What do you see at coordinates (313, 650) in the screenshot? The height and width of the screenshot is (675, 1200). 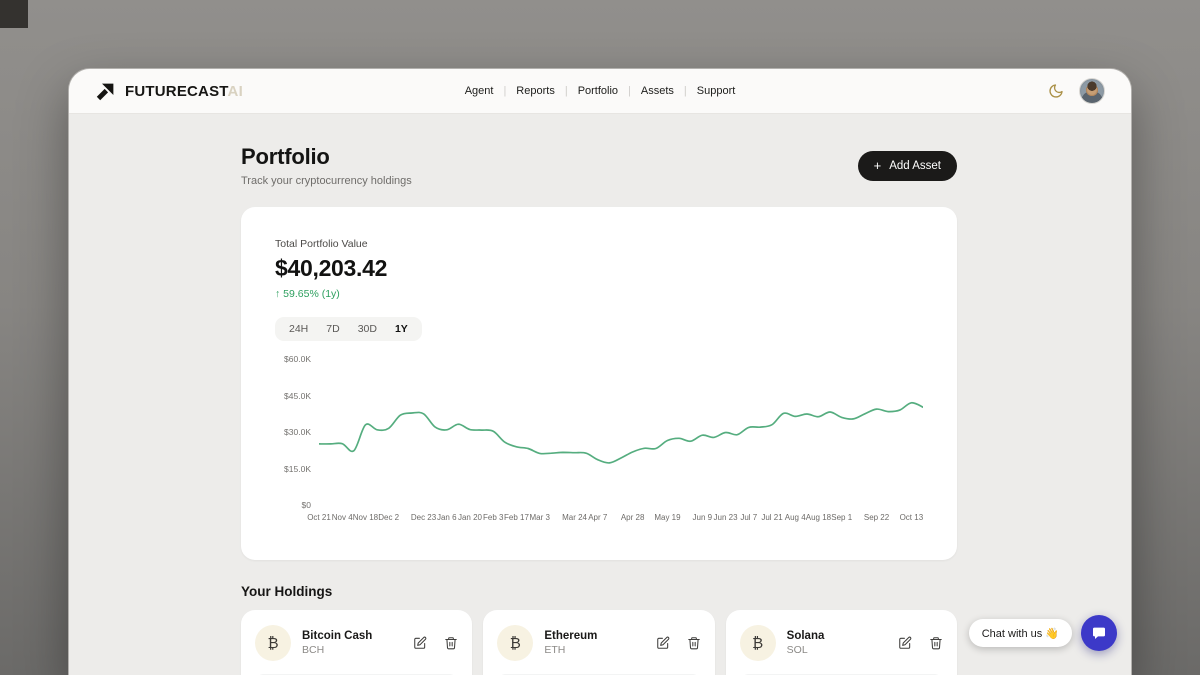 I see `coin-symbol: BCH` at bounding box center [313, 650].